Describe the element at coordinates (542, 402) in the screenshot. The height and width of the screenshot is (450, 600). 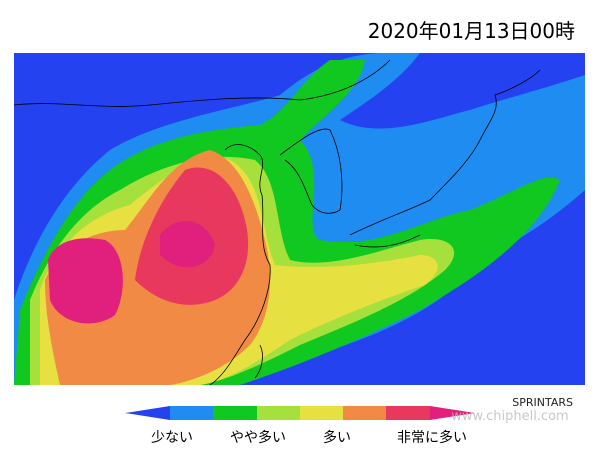
I see `credit: SPRINTARS` at that location.